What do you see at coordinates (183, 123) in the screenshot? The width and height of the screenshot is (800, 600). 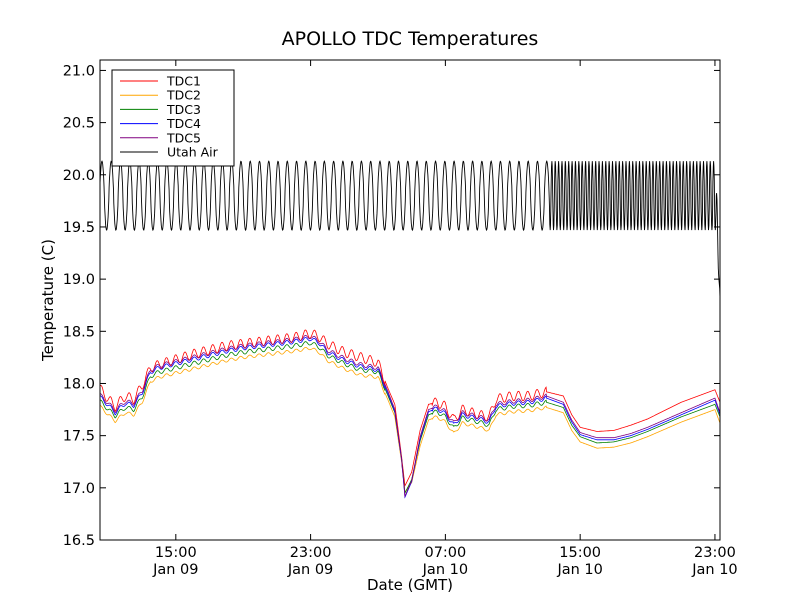 I see `legend-label-tdc4: TDC4` at bounding box center [183, 123].